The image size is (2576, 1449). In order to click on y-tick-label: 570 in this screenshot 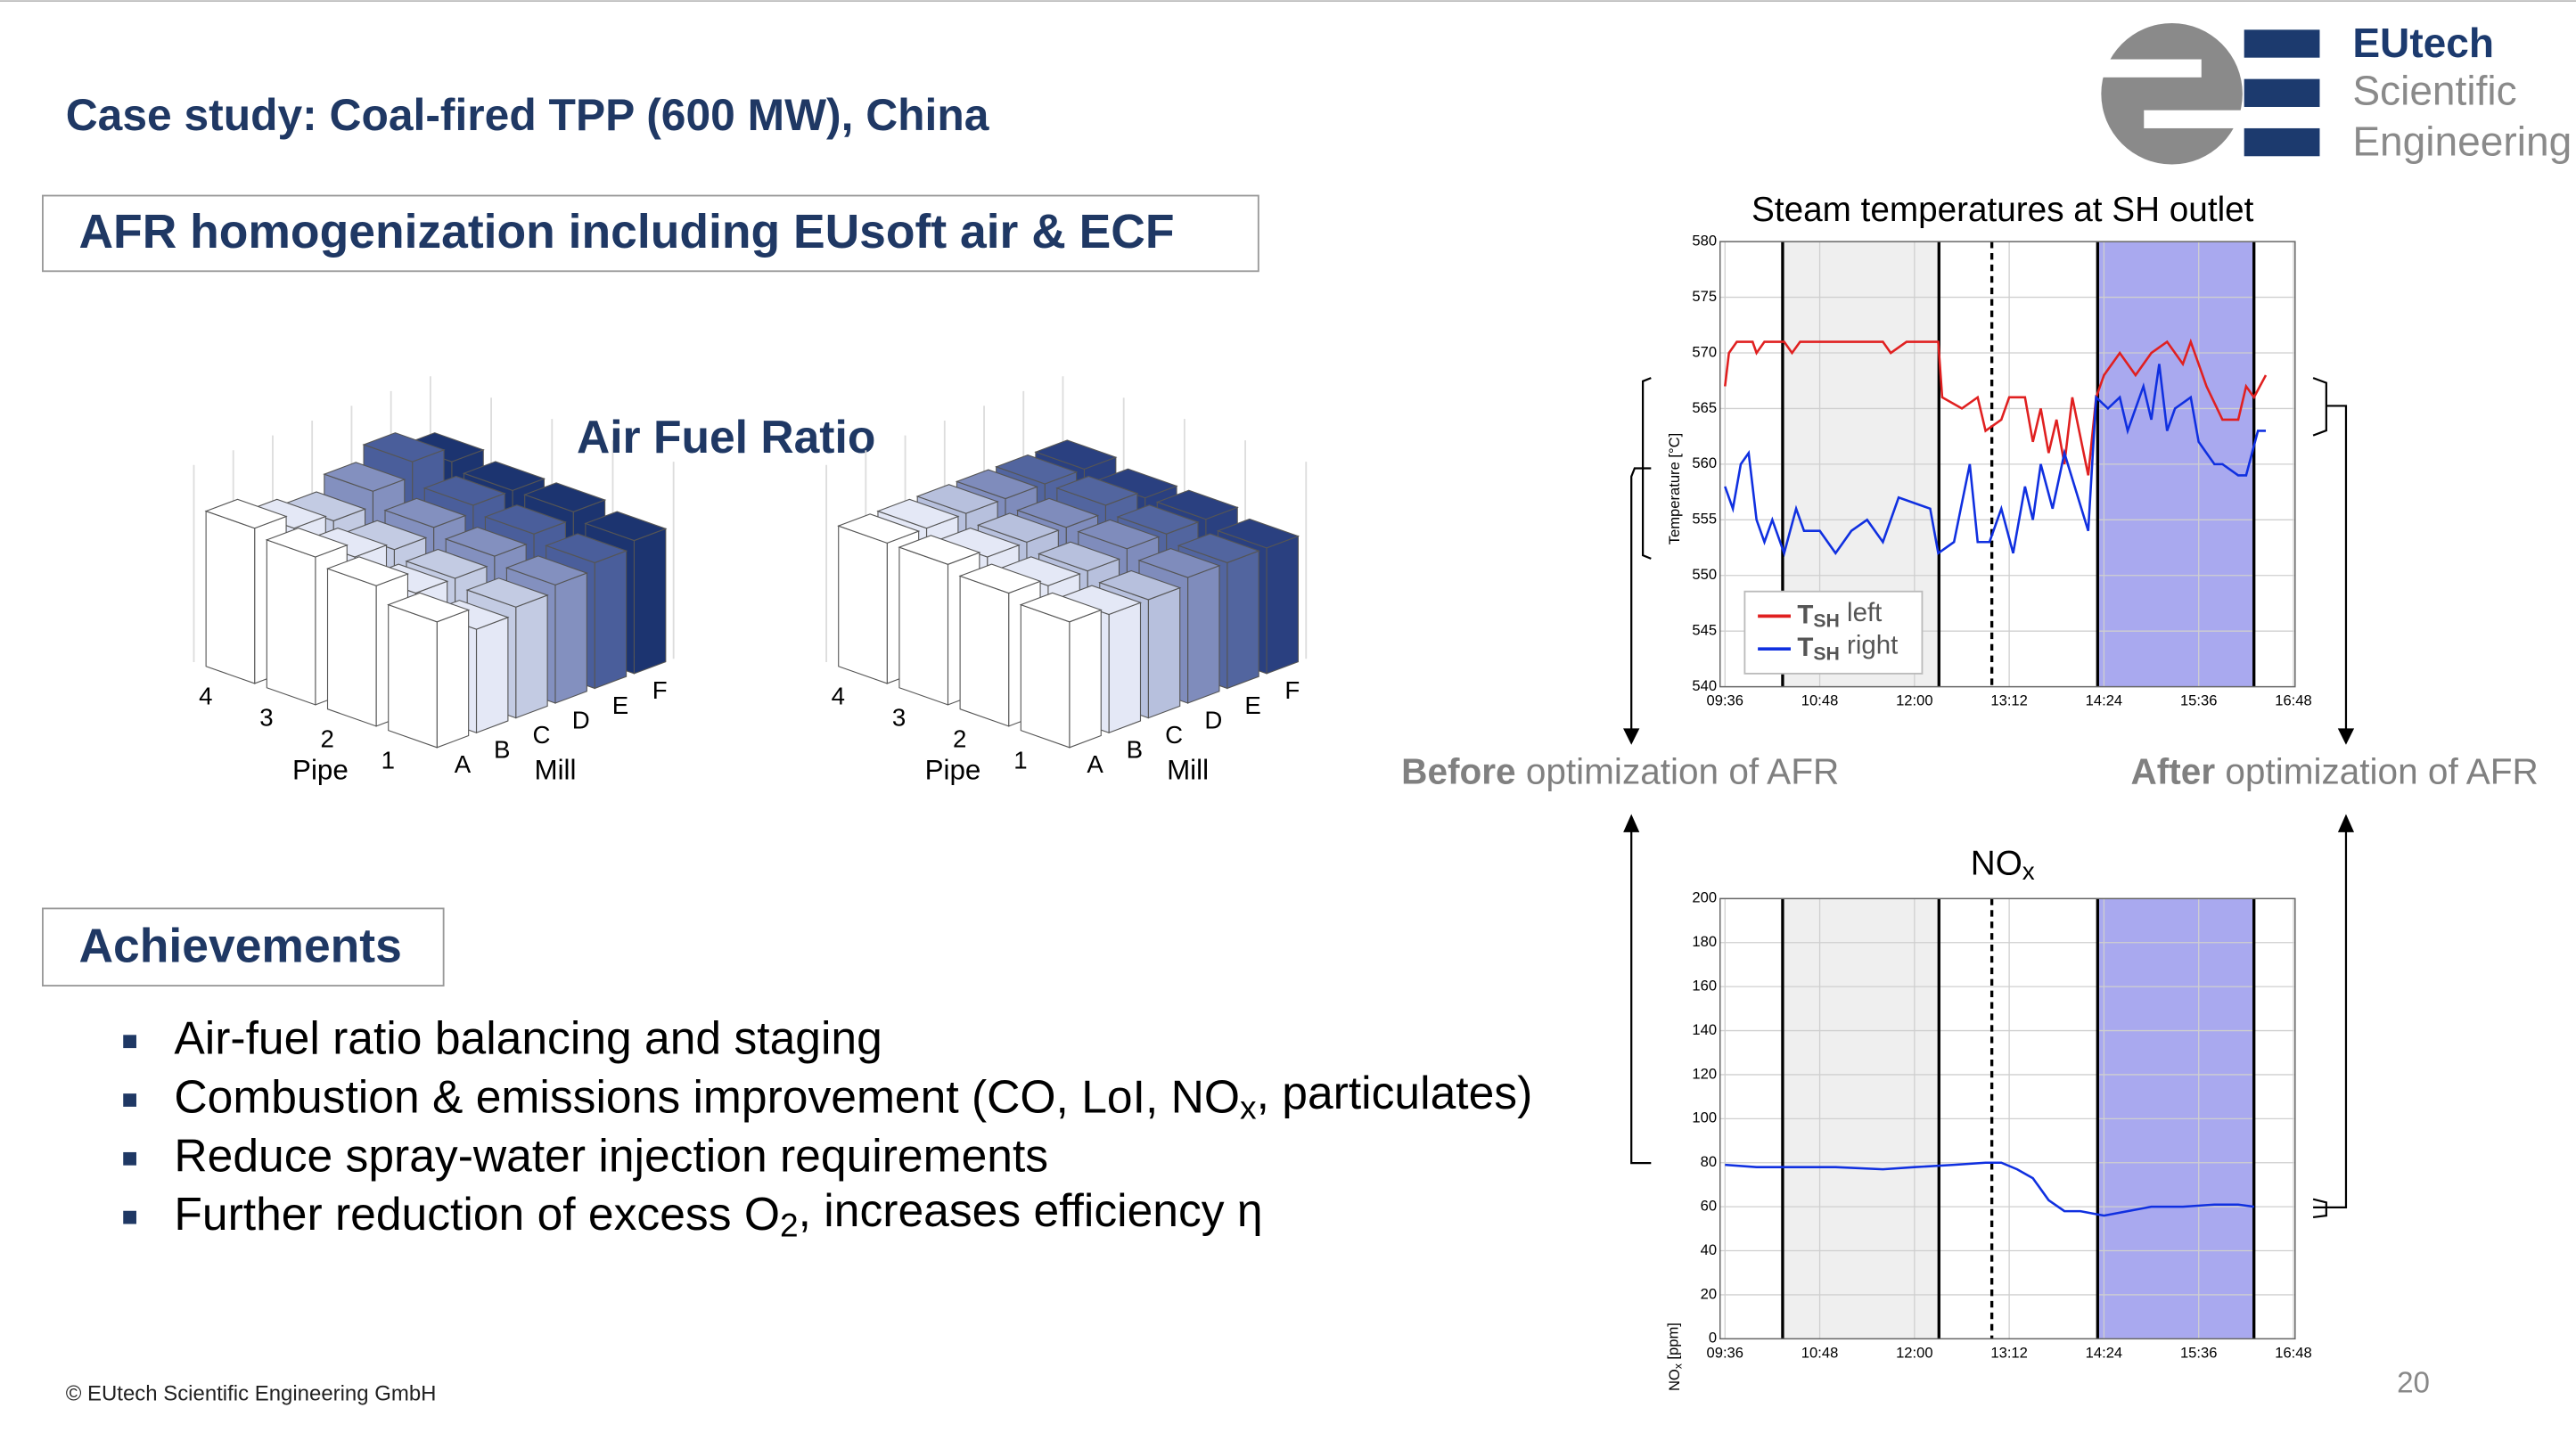, I will do `click(1704, 351)`.